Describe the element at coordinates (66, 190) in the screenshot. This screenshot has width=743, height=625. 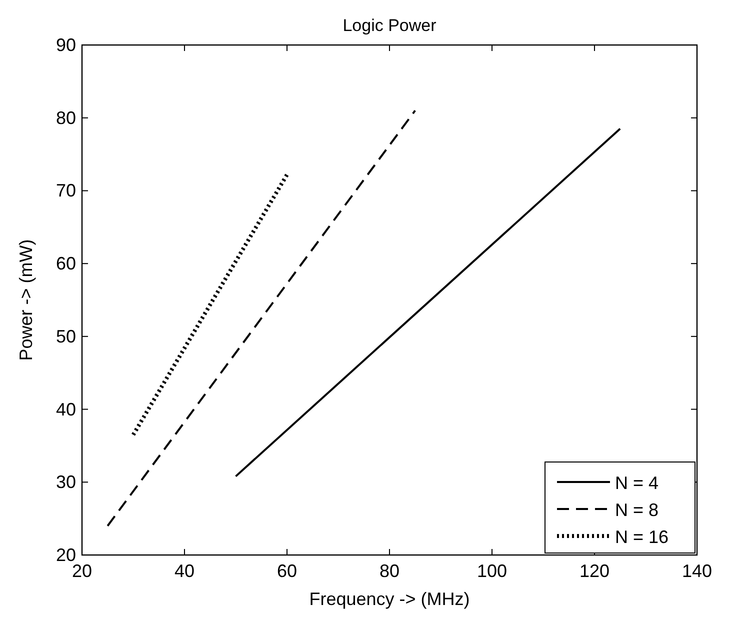
I see `y-tick-label: 70` at that location.